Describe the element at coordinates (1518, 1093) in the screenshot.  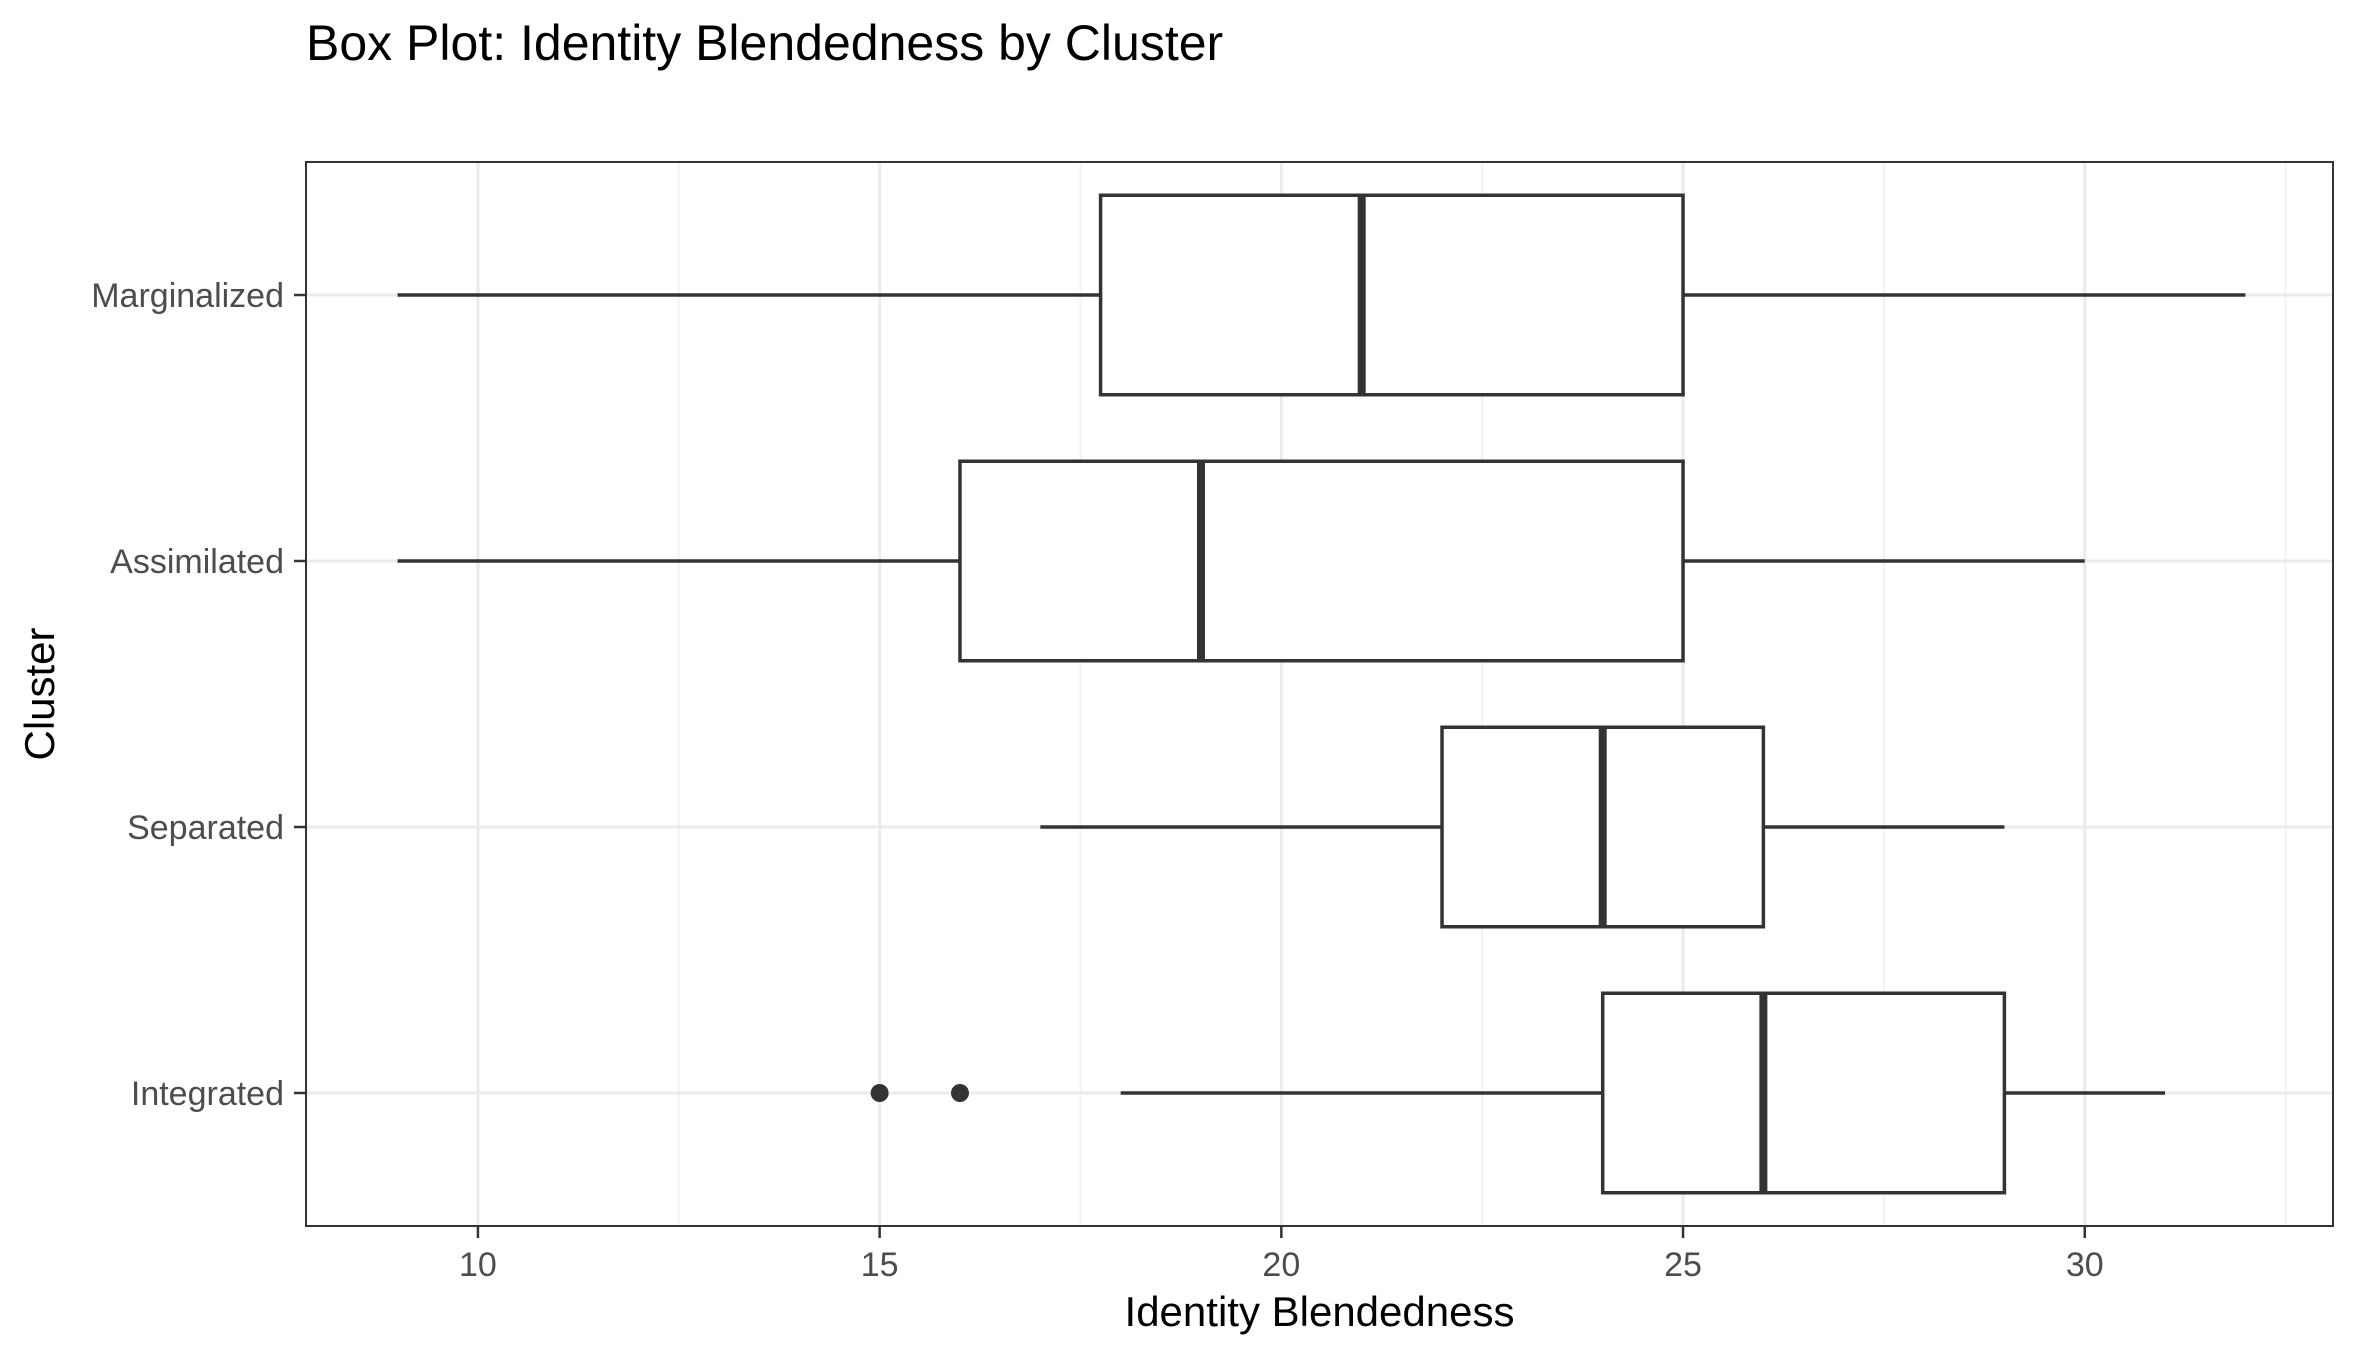
I see `box-integrated` at that location.